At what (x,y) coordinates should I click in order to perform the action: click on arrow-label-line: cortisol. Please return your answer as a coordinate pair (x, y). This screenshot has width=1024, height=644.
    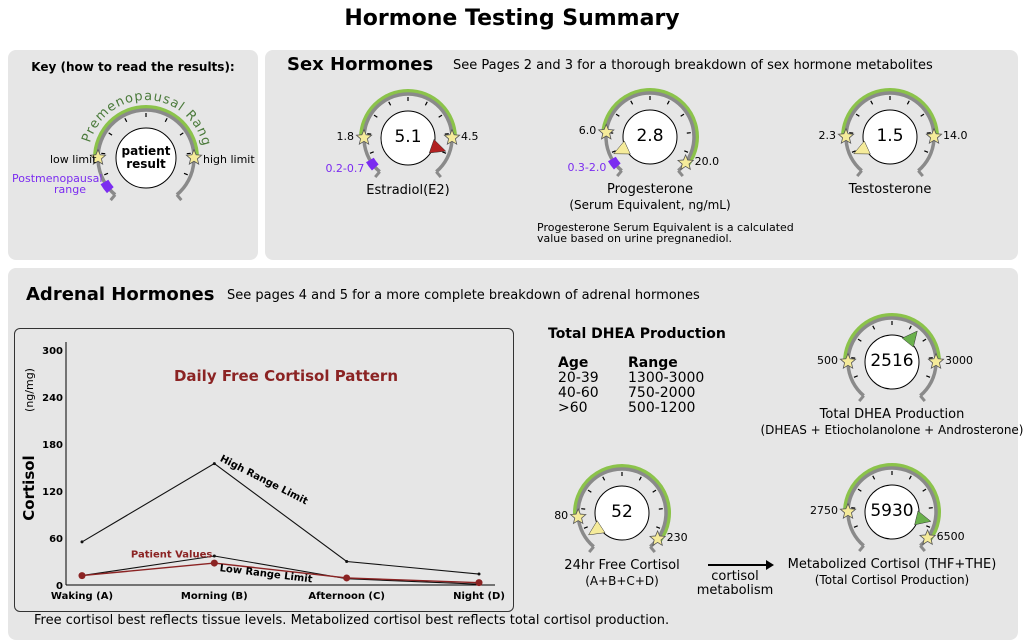
    Looking at the image, I should click on (735, 576).